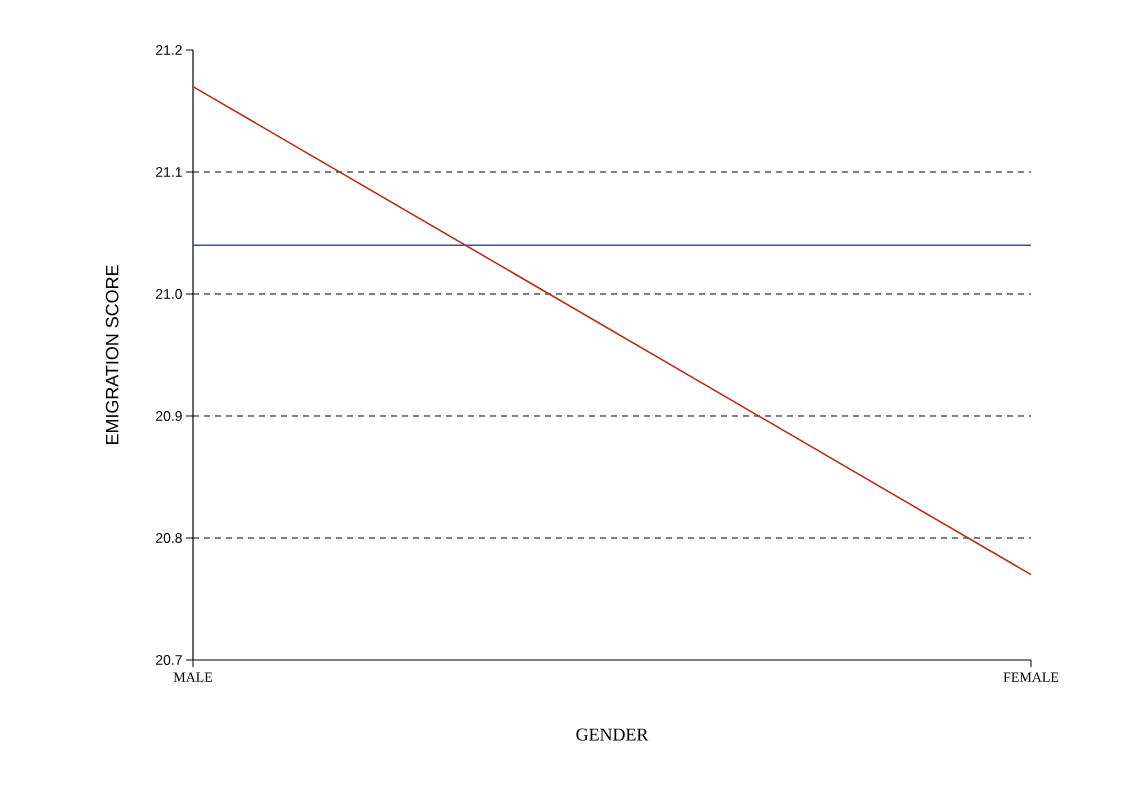 The height and width of the screenshot is (793, 1146). Describe the element at coordinates (169, 538) in the screenshot. I see `y-tick-label: 20.8` at that location.